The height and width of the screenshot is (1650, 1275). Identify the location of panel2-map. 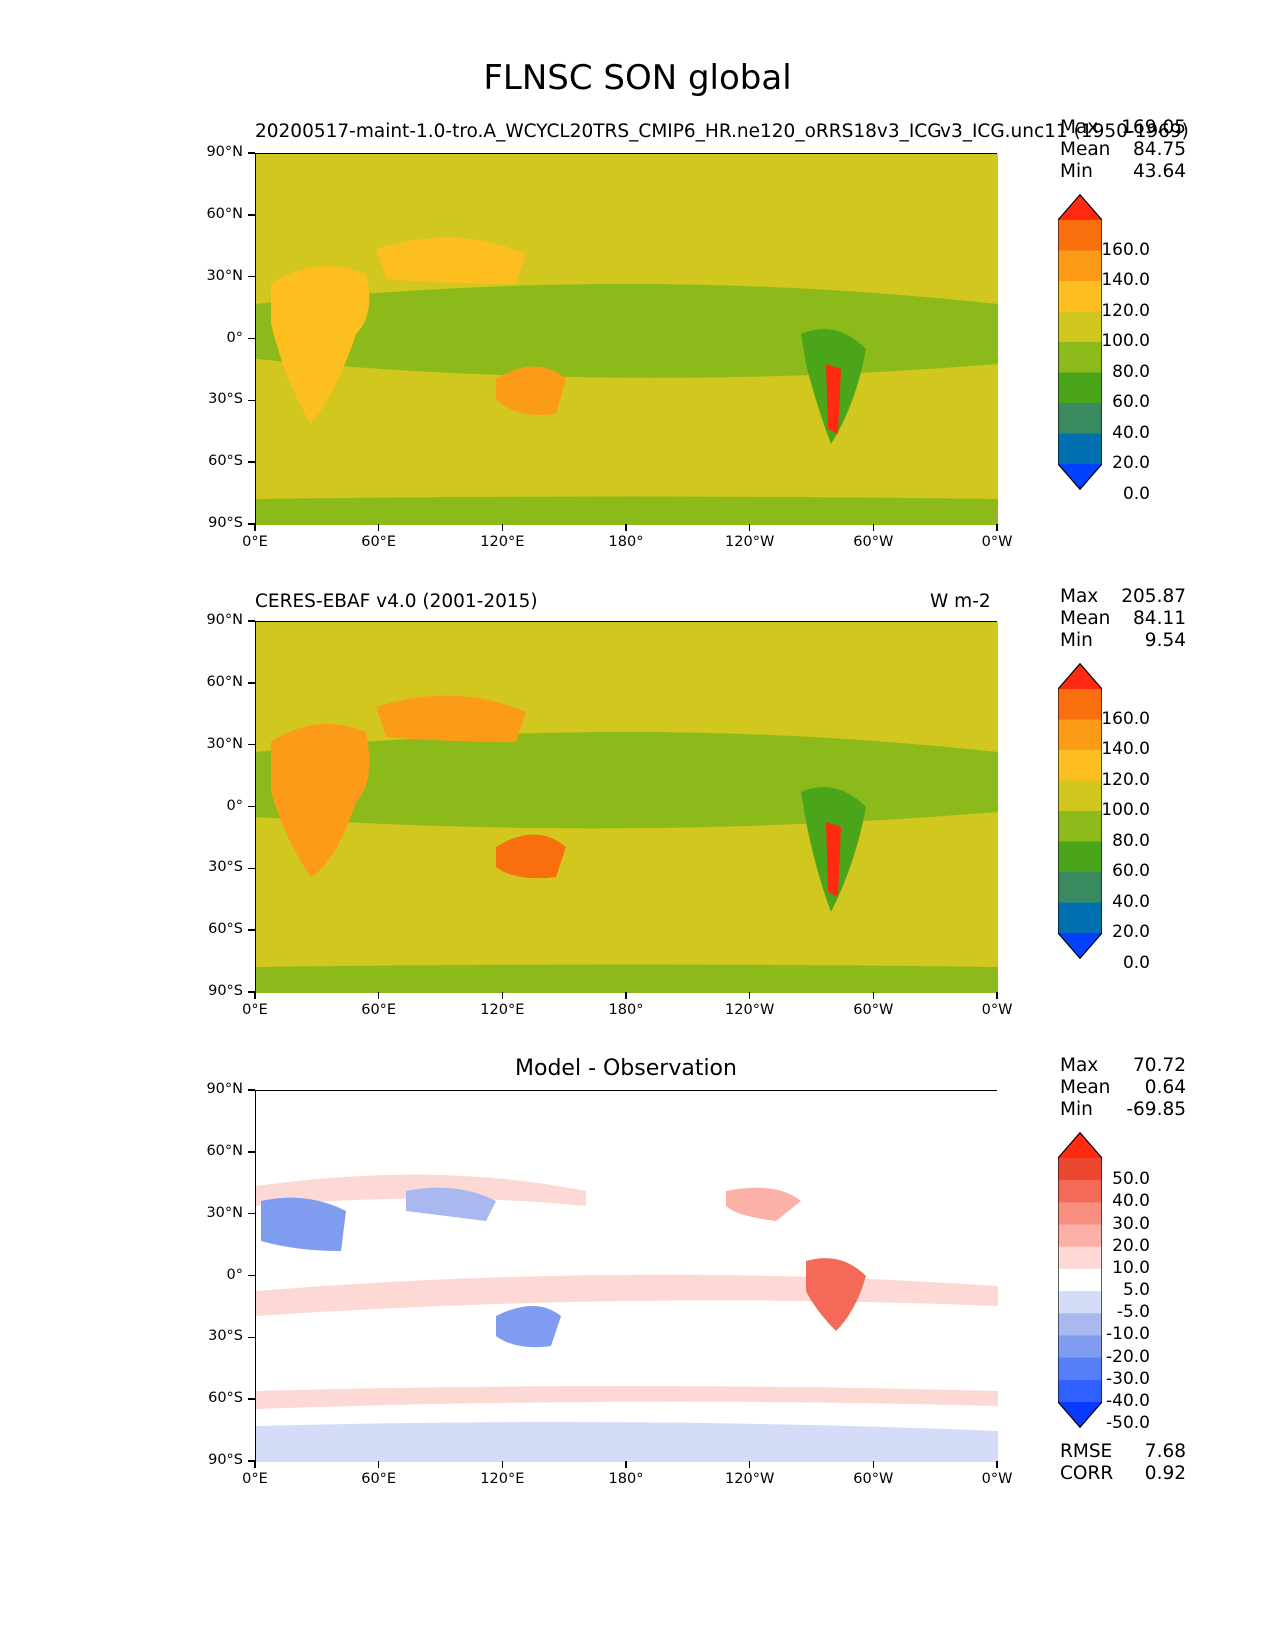
(626, 807).